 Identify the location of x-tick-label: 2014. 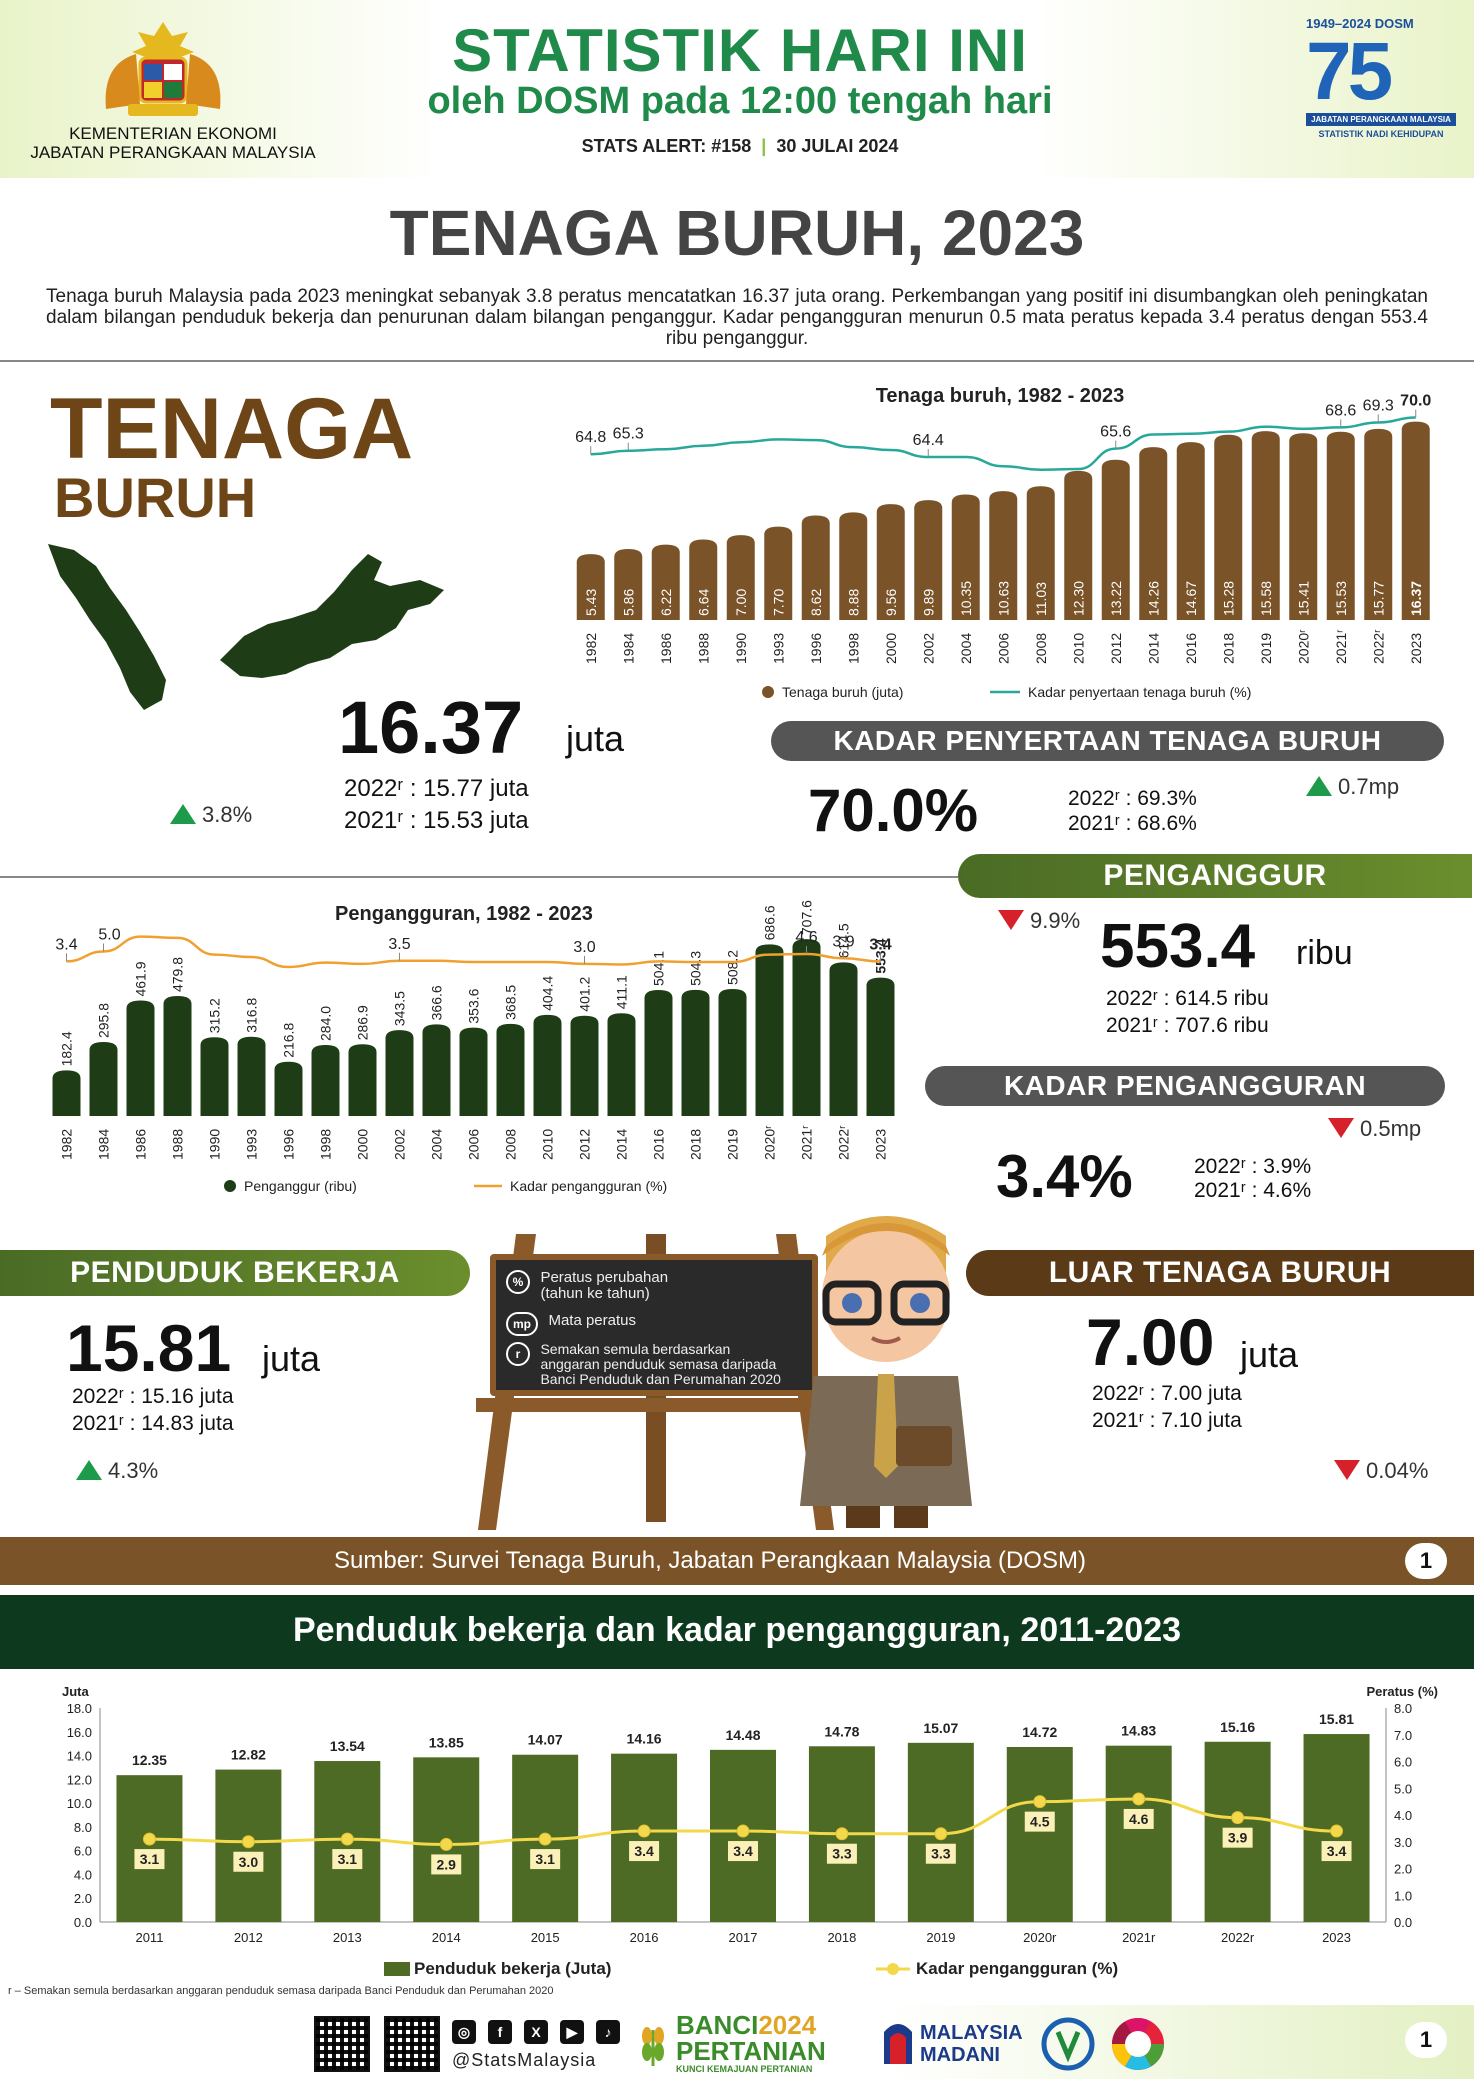
(446, 1937).